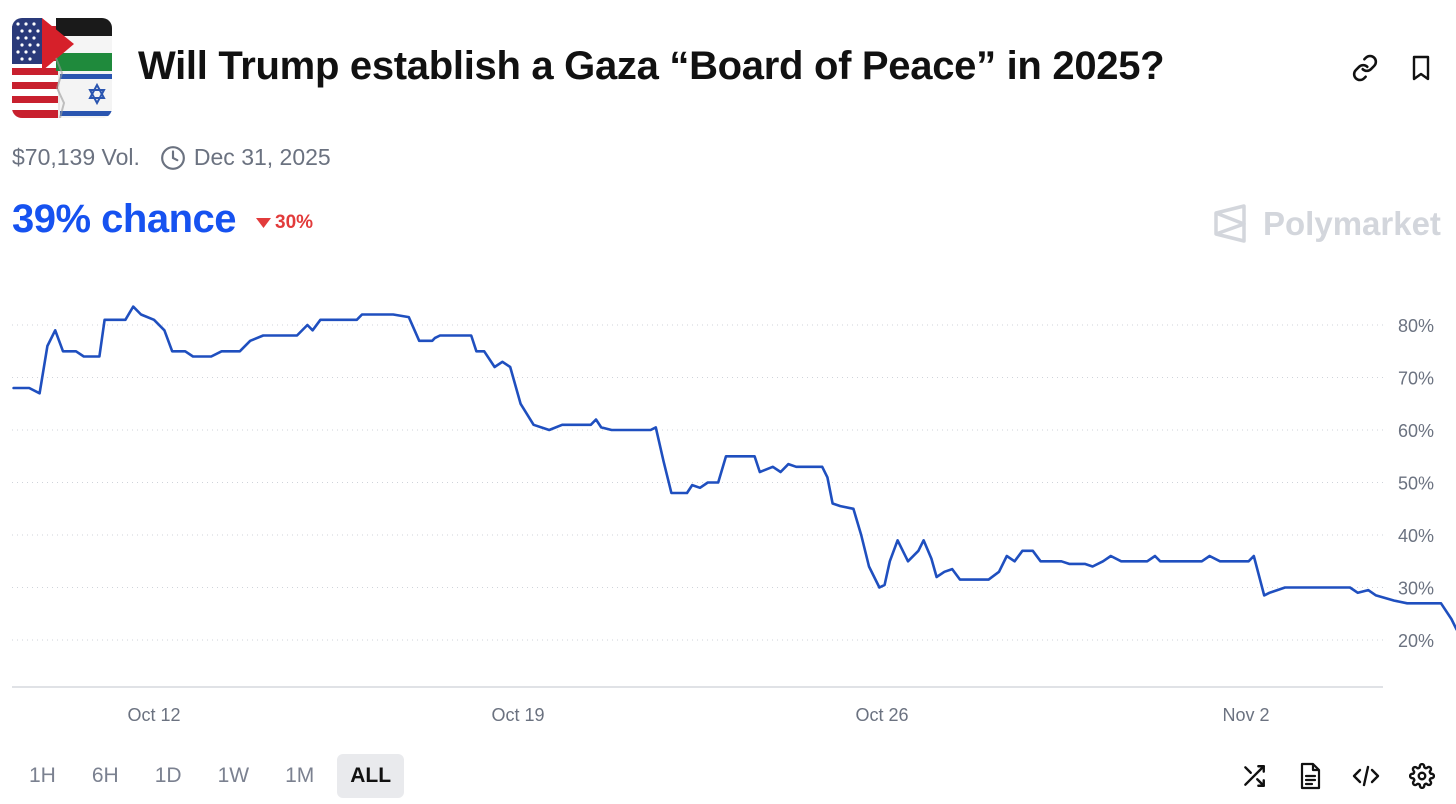  I want to click on clock-icon, so click(173, 158).